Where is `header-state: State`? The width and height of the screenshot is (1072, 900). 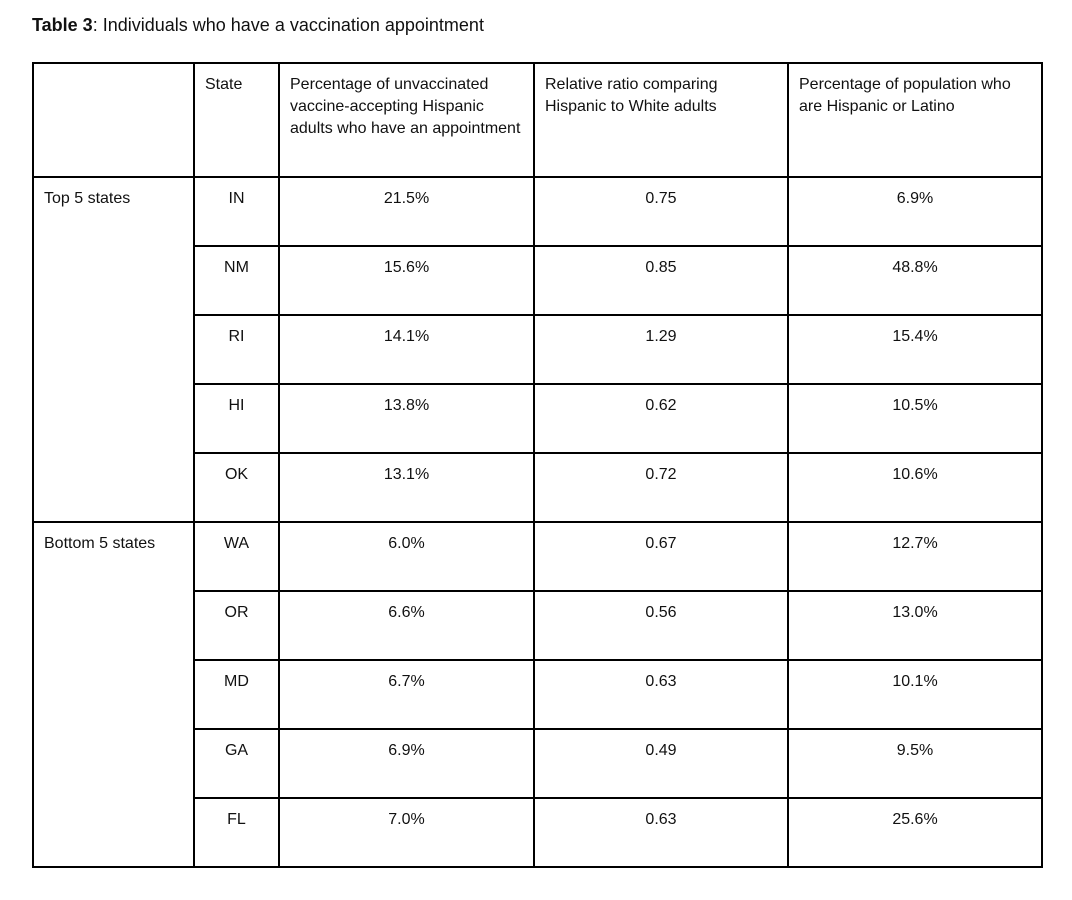
header-state: State is located at coordinates (236, 120).